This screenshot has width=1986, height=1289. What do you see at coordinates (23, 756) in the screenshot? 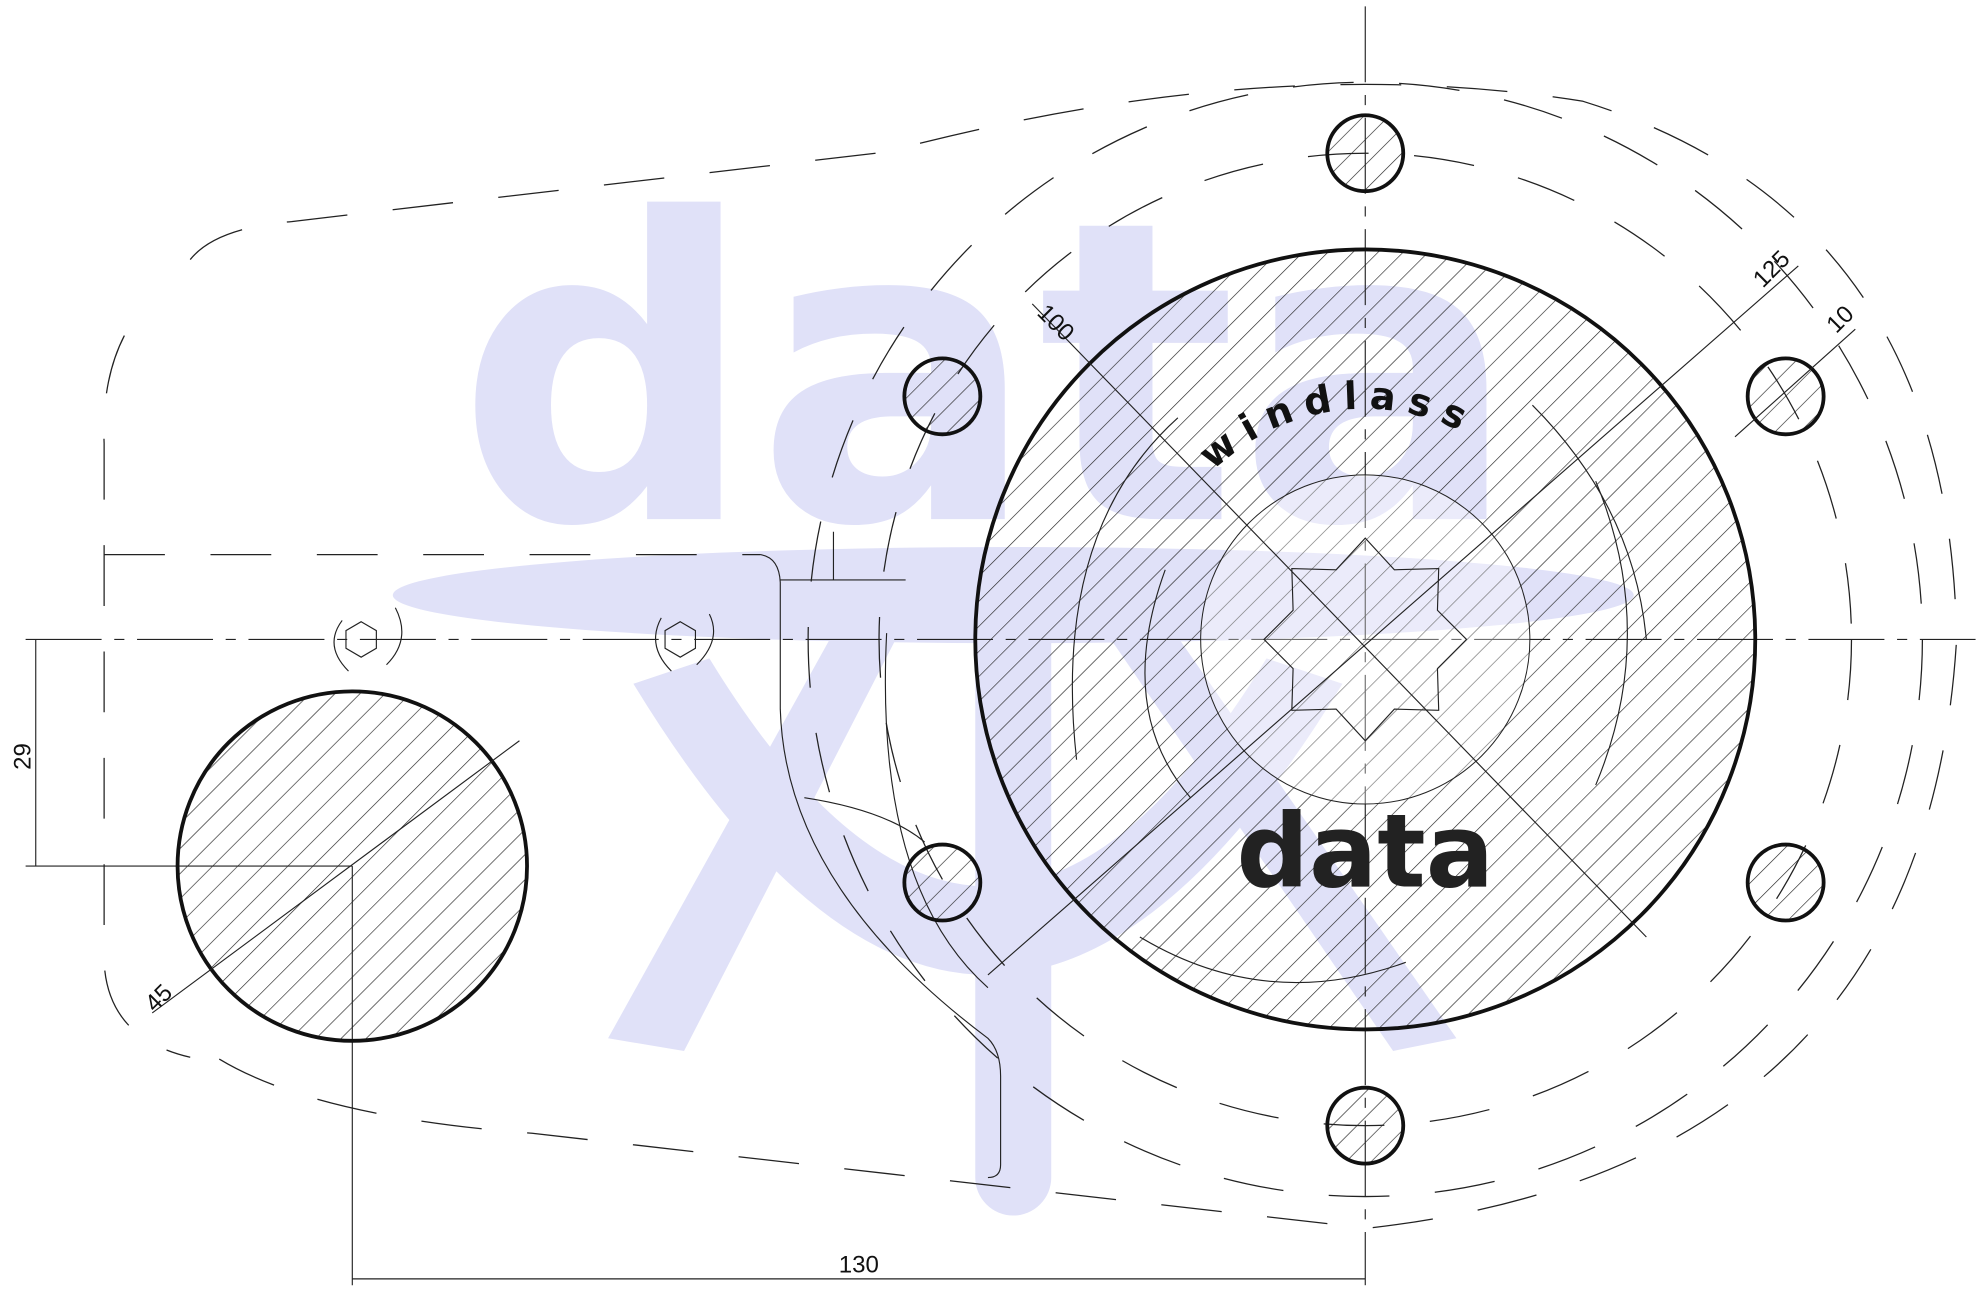
I see `dimension-label: 29` at bounding box center [23, 756].